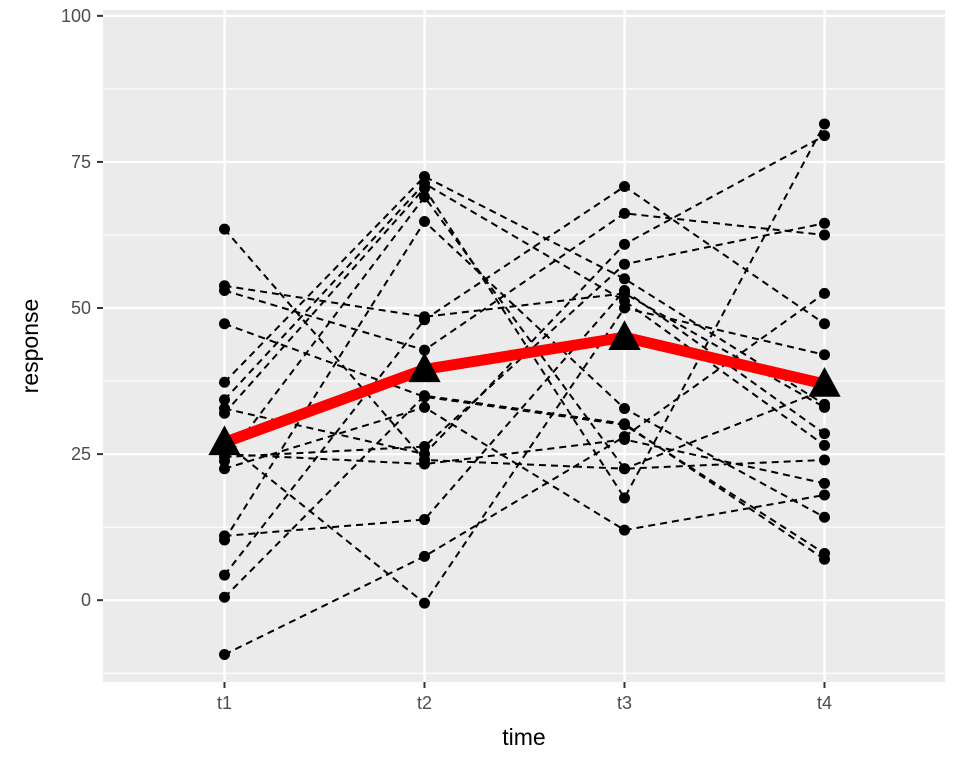 Image resolution: width=960 pixels, height=768 pixels. I want to click on x-axis-title: time, so click(523, 737).